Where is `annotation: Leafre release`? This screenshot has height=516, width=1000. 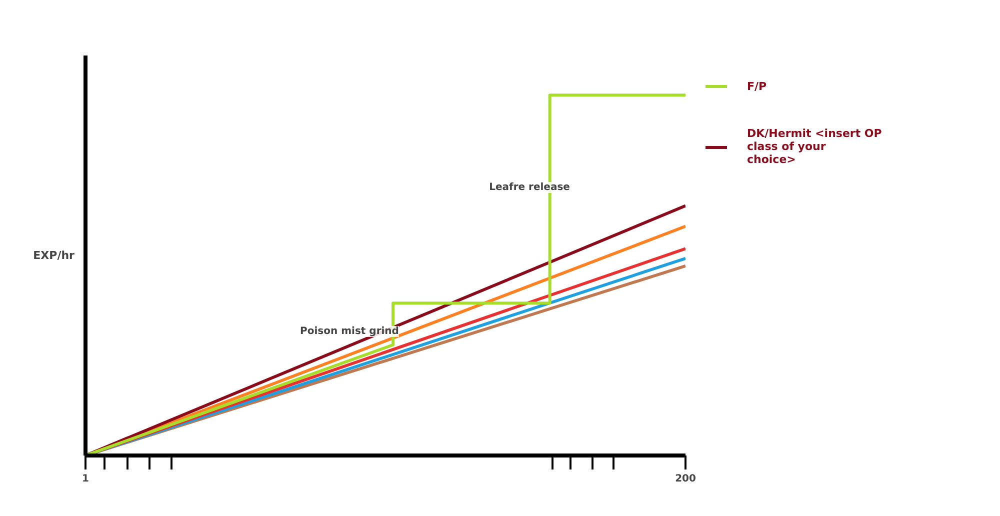 annotation: Leafre release is located at coordinates (529, 187).